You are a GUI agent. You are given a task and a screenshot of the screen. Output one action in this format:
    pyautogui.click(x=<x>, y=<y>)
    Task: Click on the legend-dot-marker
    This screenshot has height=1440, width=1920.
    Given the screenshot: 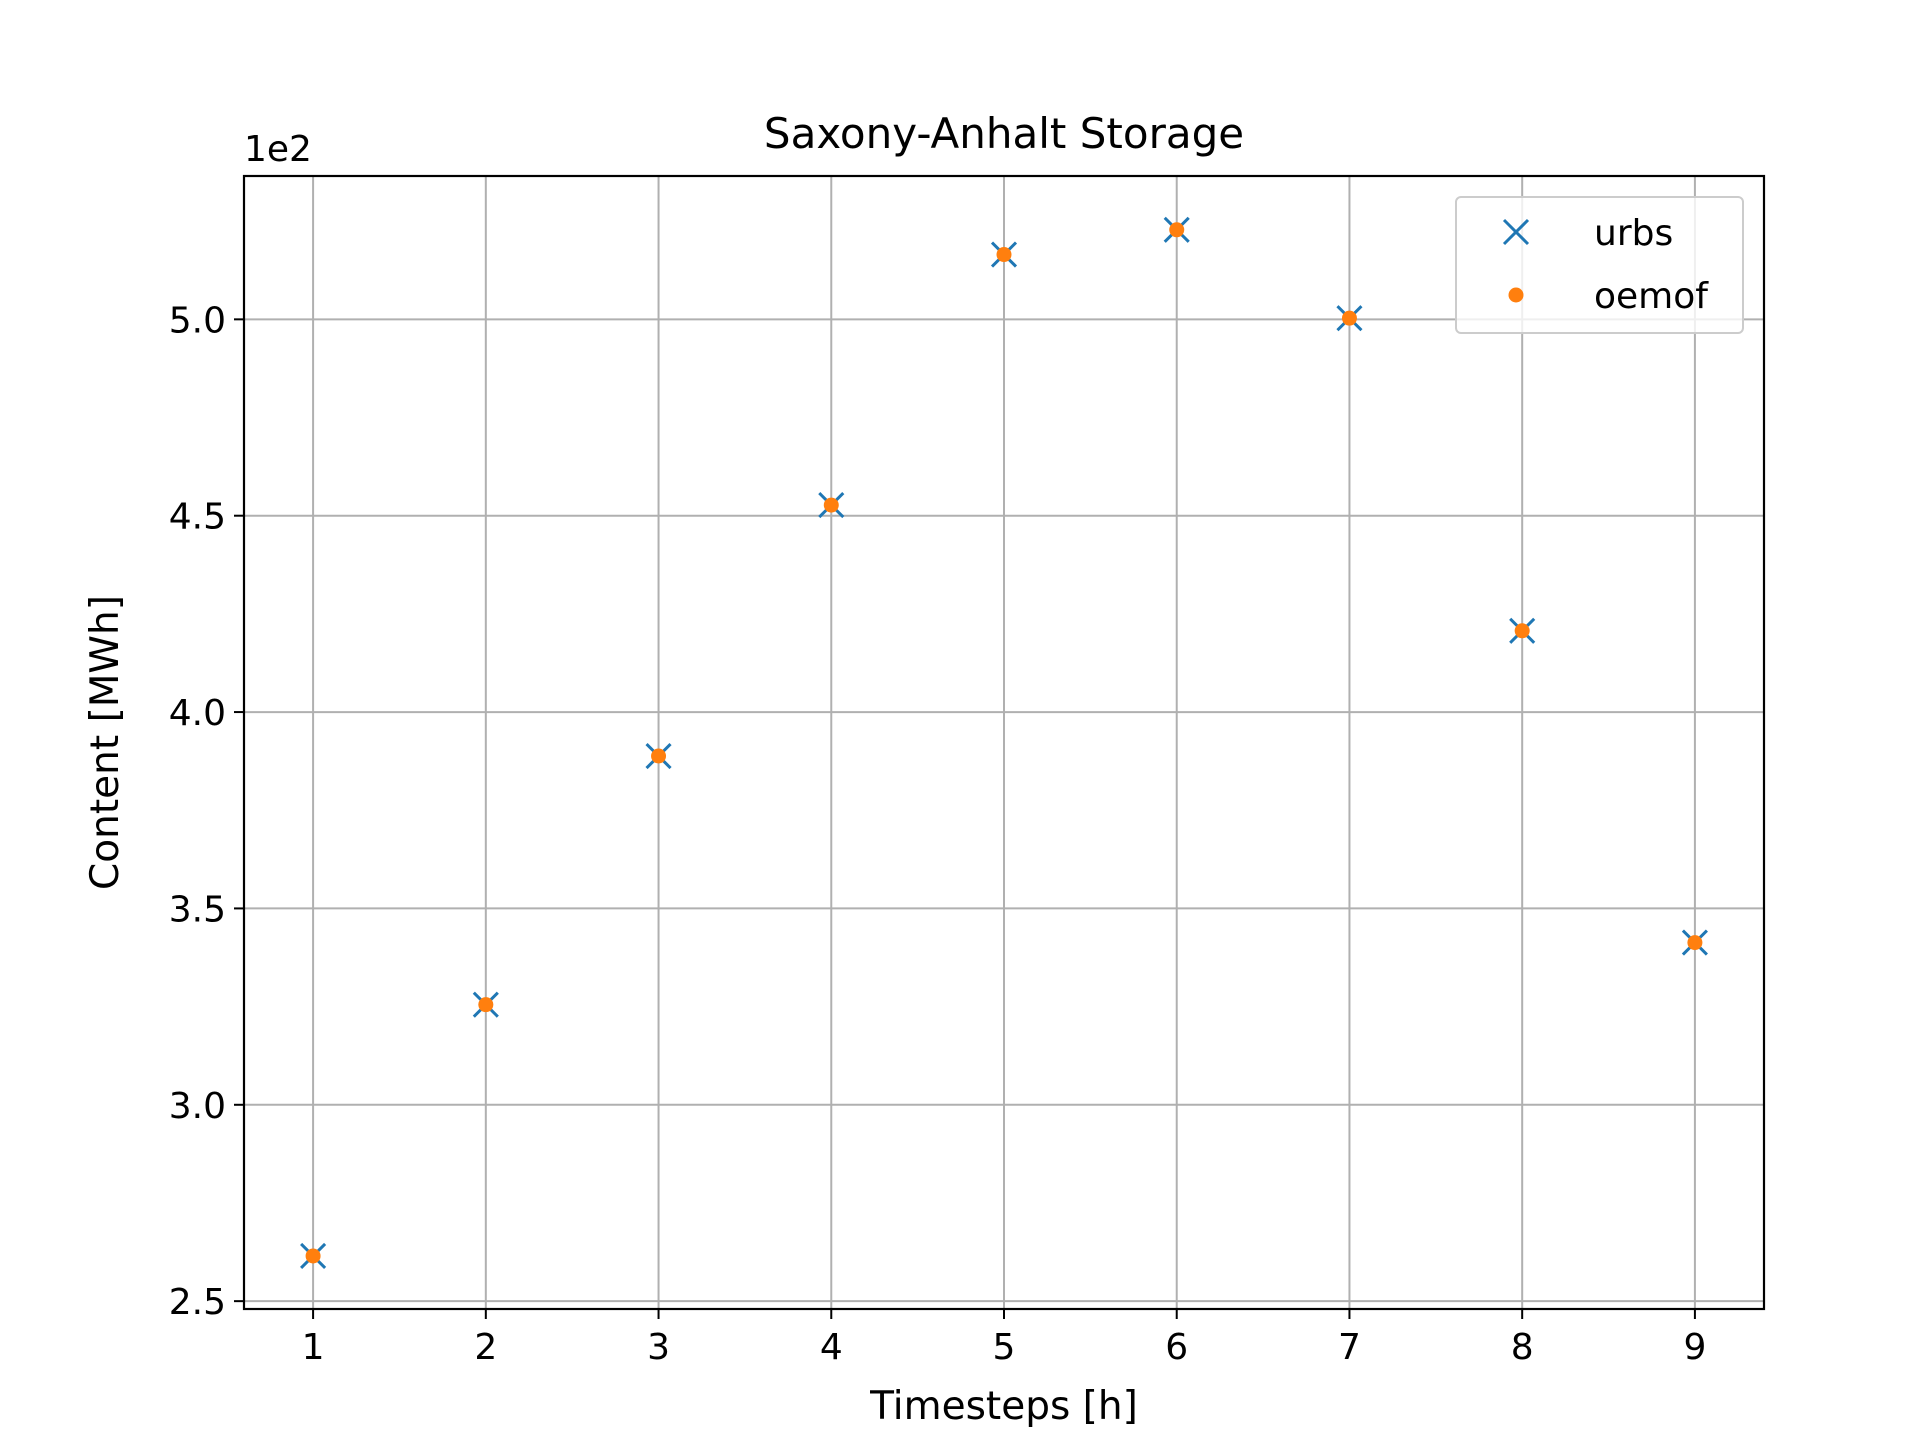 What is the action you would take?
    pyautogui.click(x=1516, y=295)
    